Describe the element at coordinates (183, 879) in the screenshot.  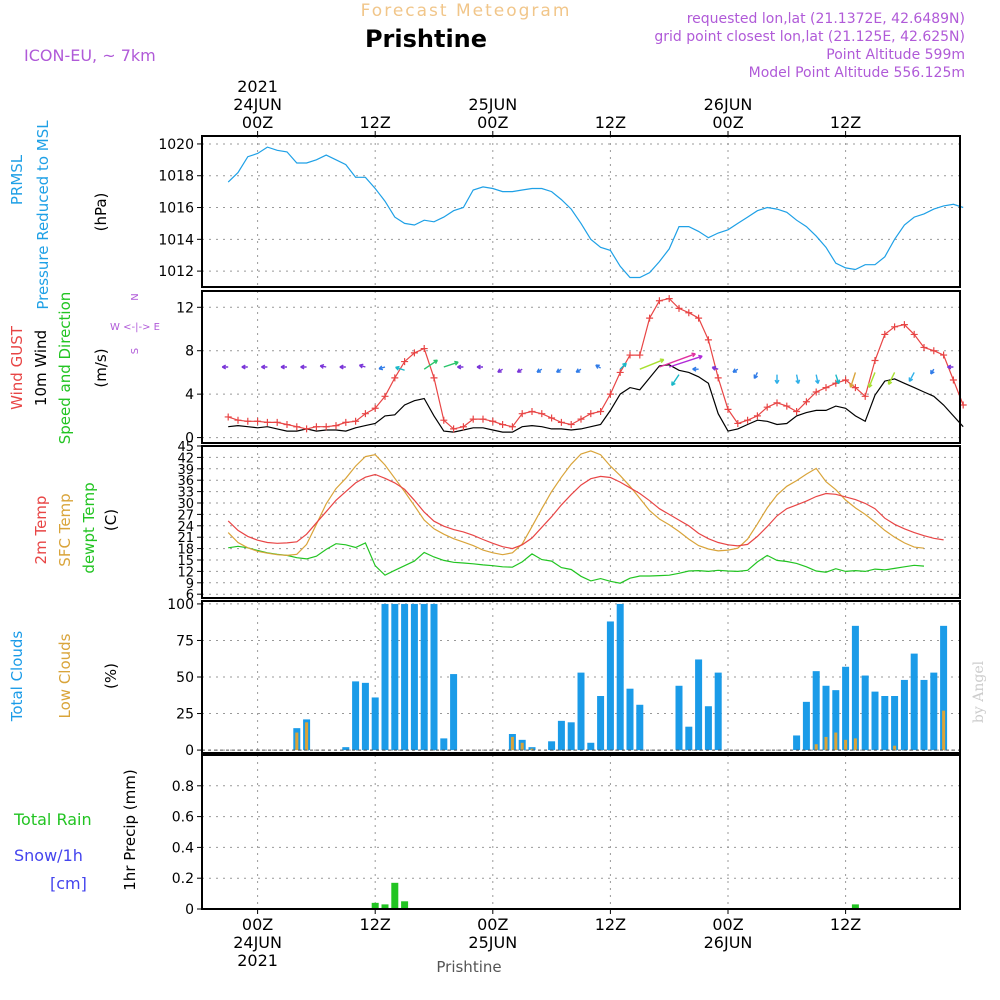
I see `ytick-label: 0.2` at that location.